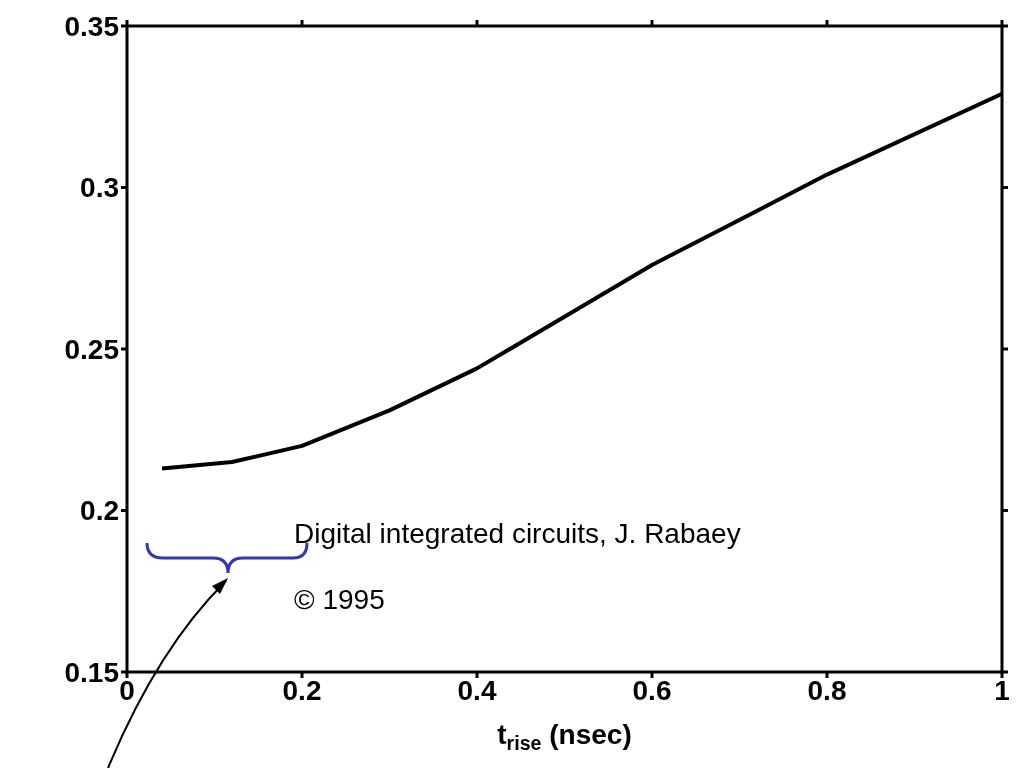 Image resolution: width=1021 pixels, height=771 pixels. What do you see at coordinates (99, 511) in the screenshot?
I see `y-tick-label: 0.2` at bounding box center [99, 511].